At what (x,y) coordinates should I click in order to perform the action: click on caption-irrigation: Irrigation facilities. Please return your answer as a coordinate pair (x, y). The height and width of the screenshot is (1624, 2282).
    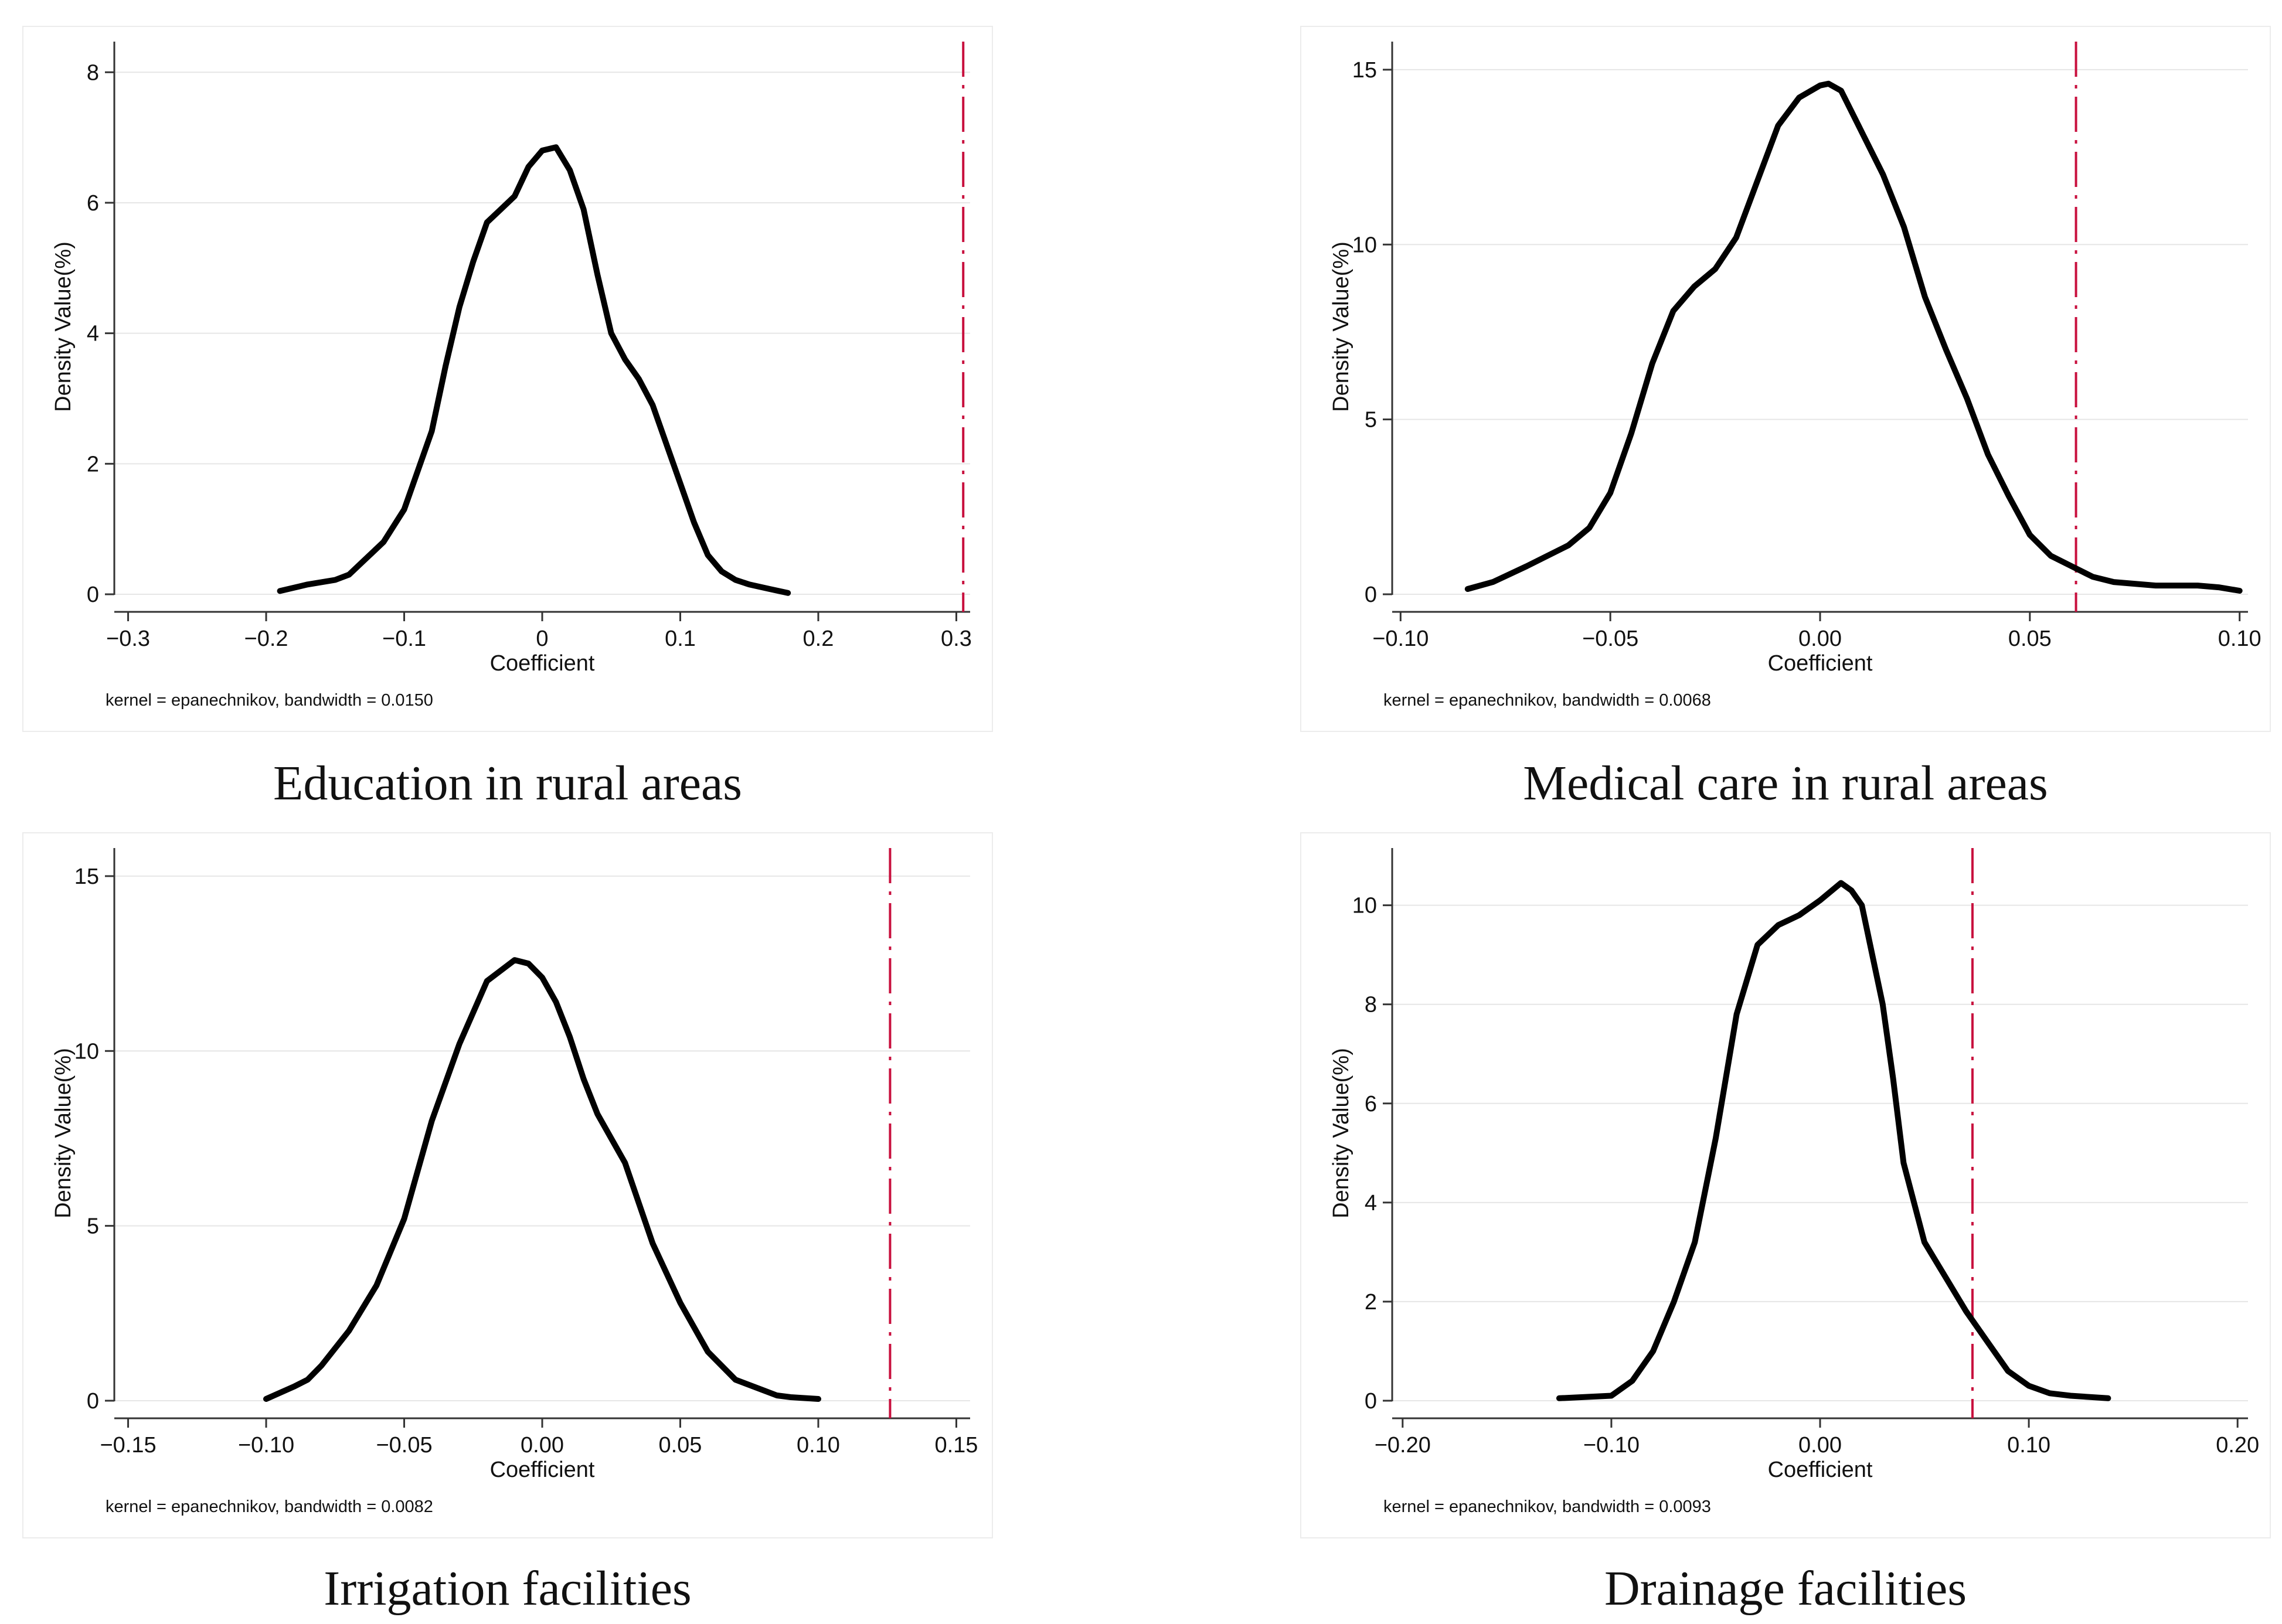
    Looking at the image, I should click on (508, 1588).